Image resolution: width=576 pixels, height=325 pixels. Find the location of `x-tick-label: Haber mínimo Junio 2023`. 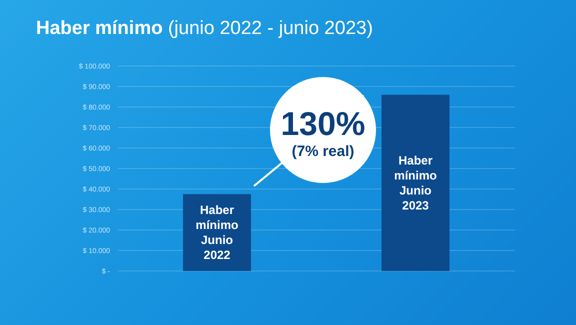

x-tick-label: Haber mínimo Junio 2023 is located at coordinates (415, 182).